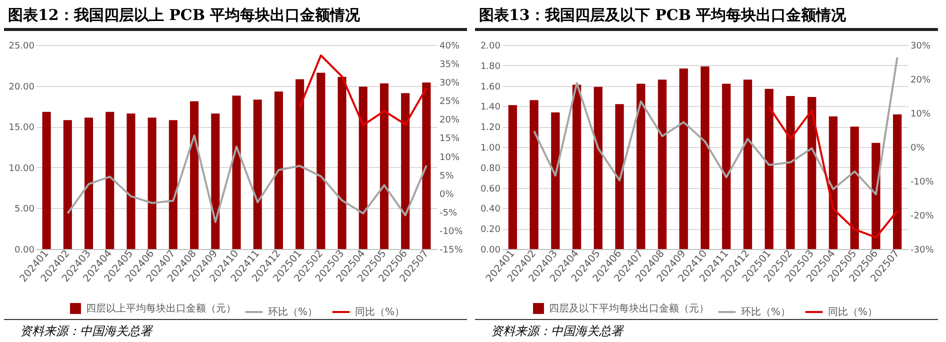 This screenshot has width=946, height=342. What do you see at coordinates (161, 308) in the screenshot?
I see `legend-label: 四层以上平均每块出口金额（元）` at bounding box center [161, 308].